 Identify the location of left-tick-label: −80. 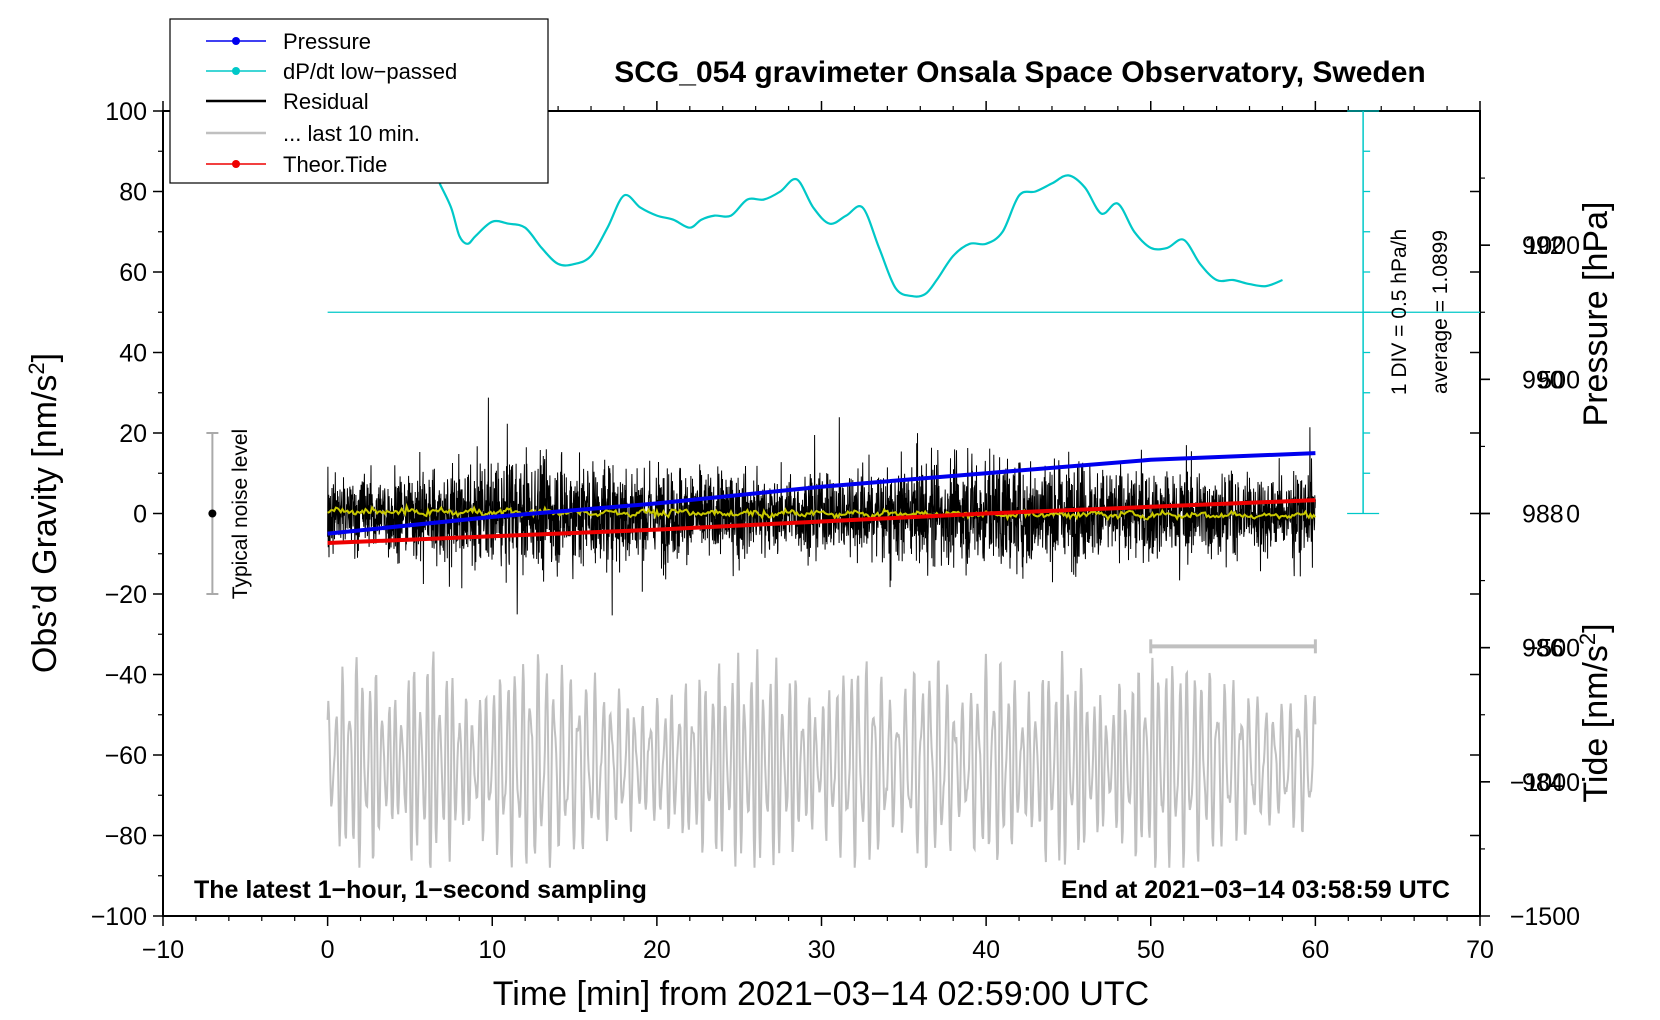
(126, 837).